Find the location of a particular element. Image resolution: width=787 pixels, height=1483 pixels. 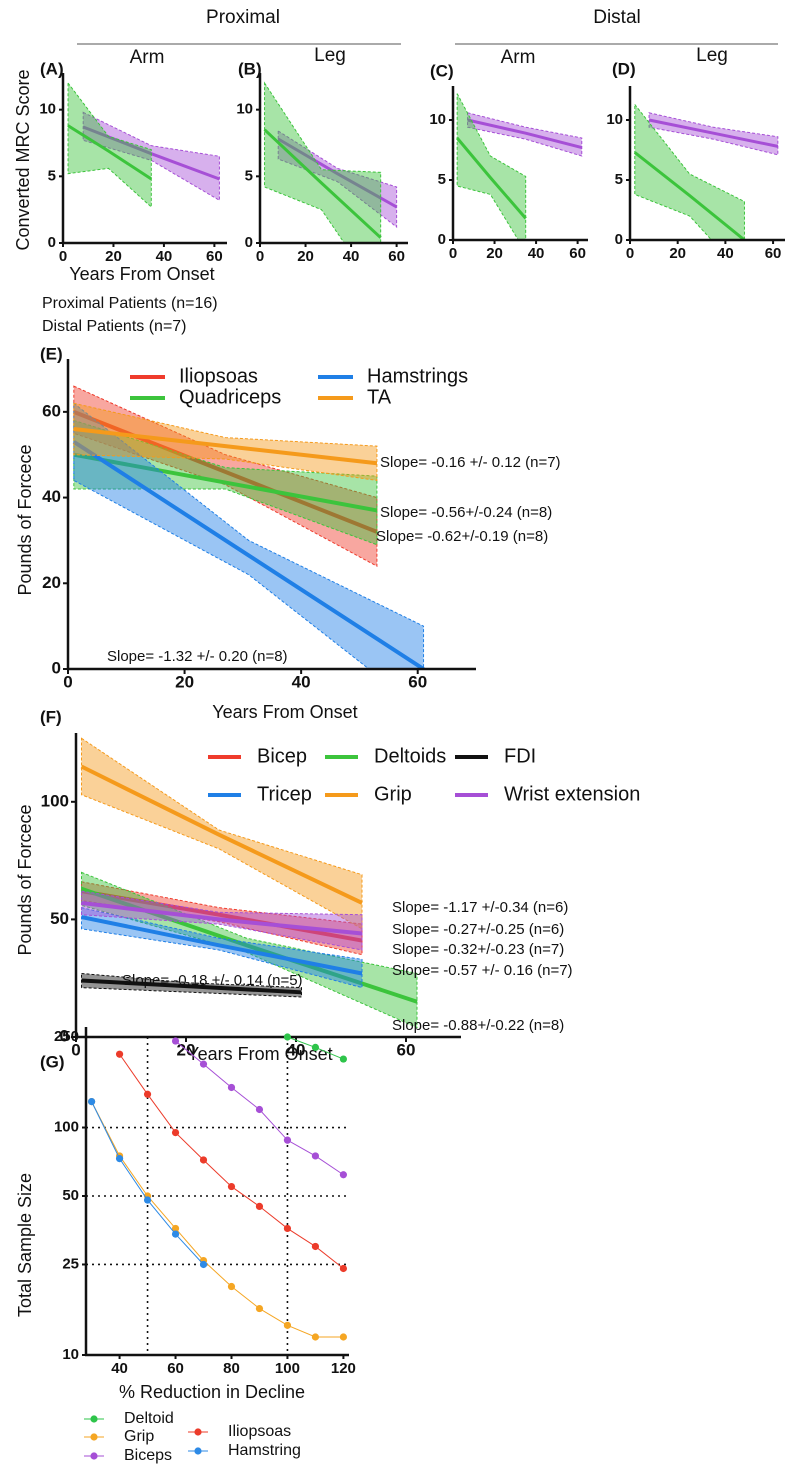

x-tick-label: 100 is located at coordinates (287, 1368).